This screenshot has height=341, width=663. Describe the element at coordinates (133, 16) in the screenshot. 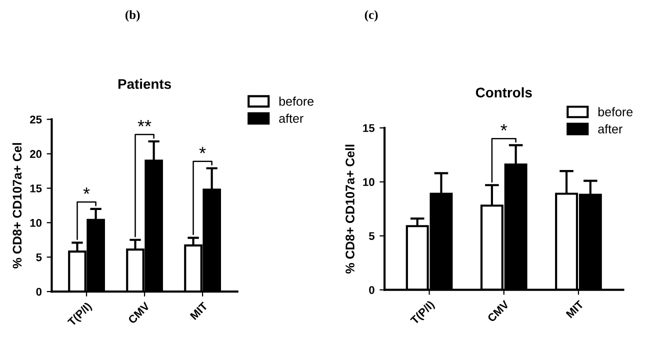

I see `text: (b)` at that location.